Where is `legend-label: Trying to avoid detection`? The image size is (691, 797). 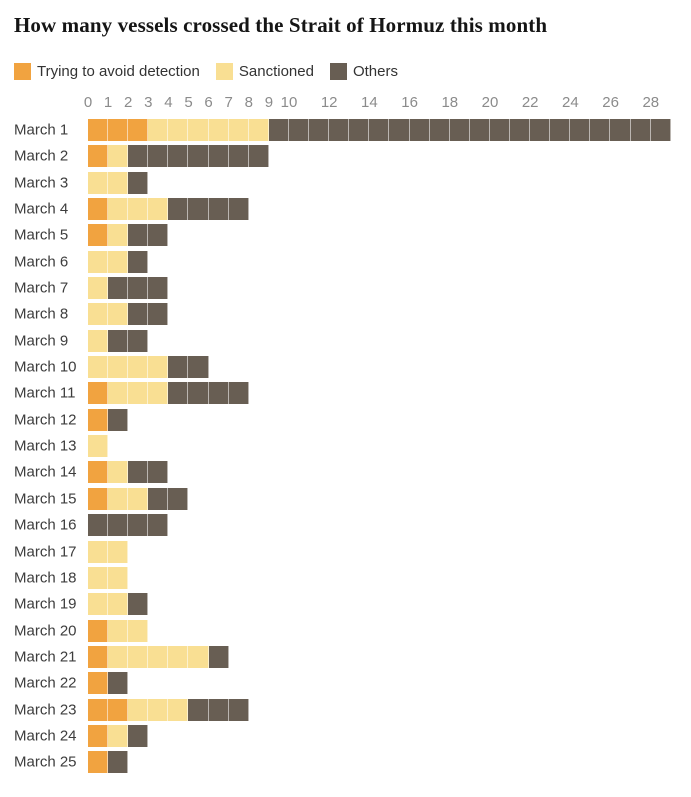 legend-label: Trying to avoid detection is located at coordinates (118, 71).